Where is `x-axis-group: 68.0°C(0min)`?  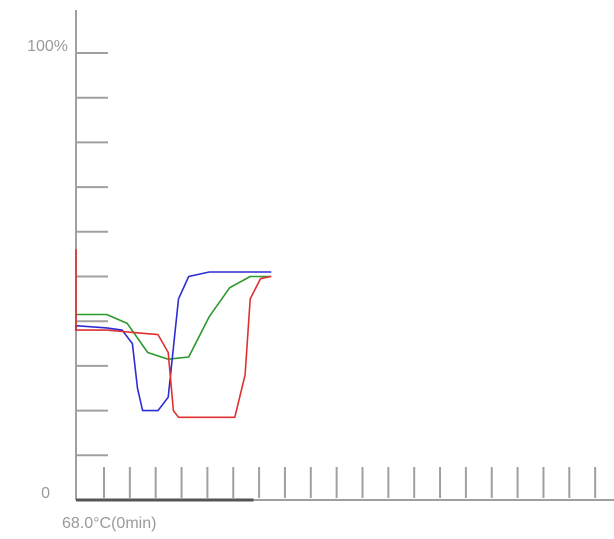
x-axis-group: 68.0°C(0min) is located at coordinates (338, 499).